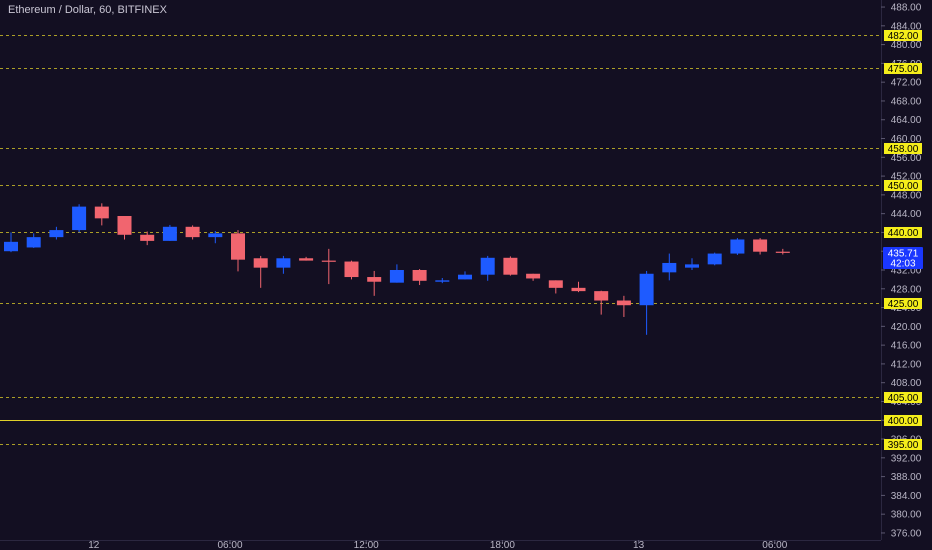  What do you see at coordinates (906, 177) in the screenshot?
I see `price-tick-label: 452.00` at bounding box center [906, 177].